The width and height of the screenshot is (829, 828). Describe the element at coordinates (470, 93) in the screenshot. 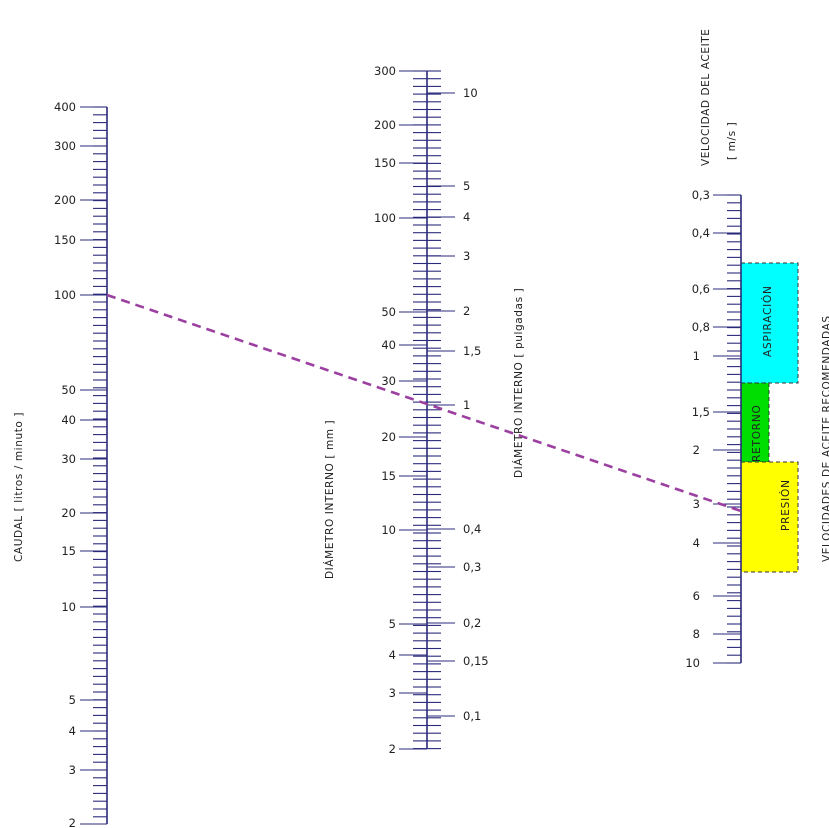

I see `din-label-10: 10` at that location.